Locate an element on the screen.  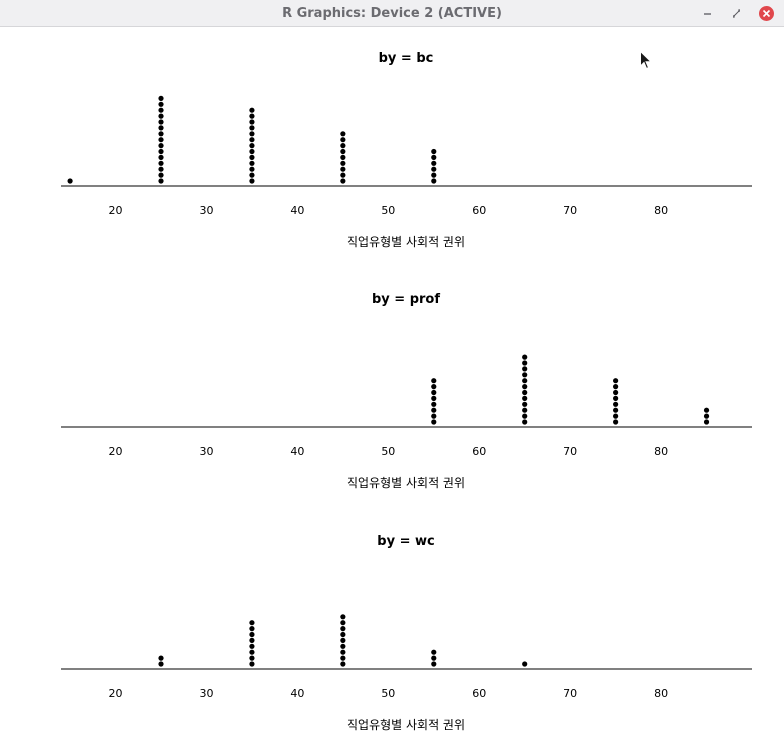
chart-title: by = prof is located at coordinates (406, 299).